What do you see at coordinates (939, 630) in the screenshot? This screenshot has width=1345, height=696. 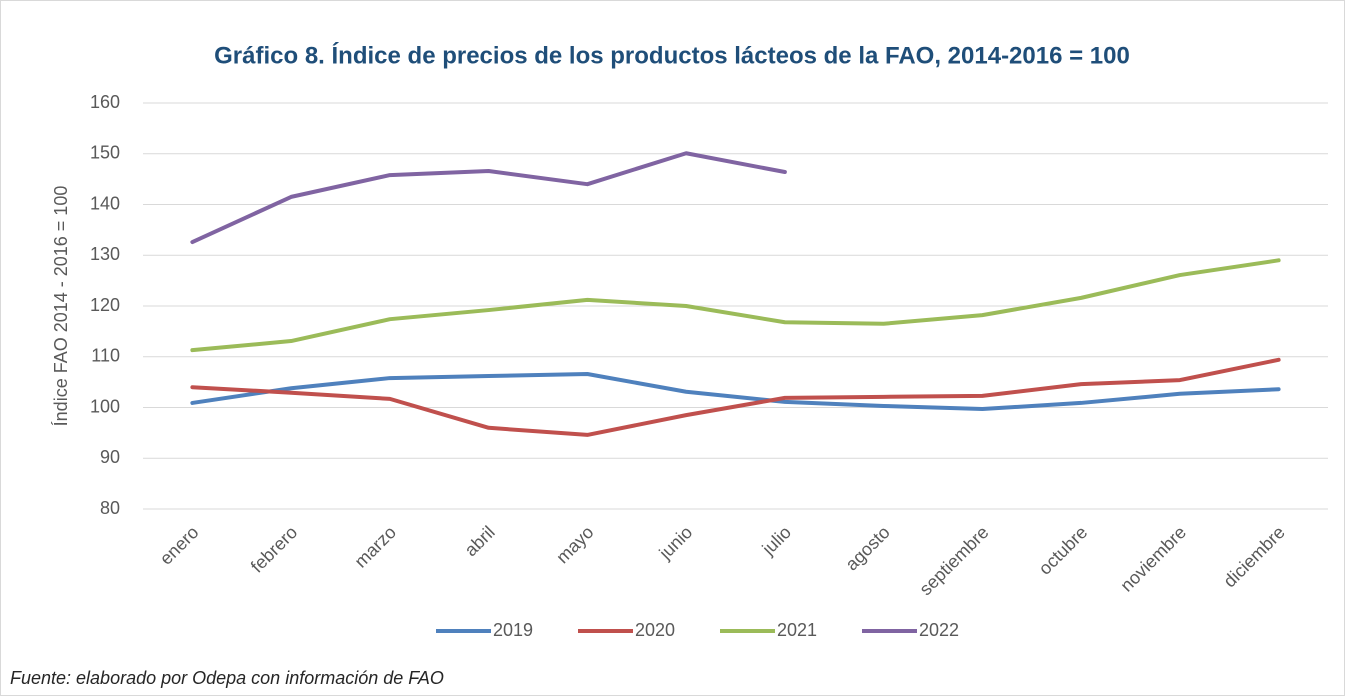 I see `legend-label: 2022` at bounding box center [939, 630].